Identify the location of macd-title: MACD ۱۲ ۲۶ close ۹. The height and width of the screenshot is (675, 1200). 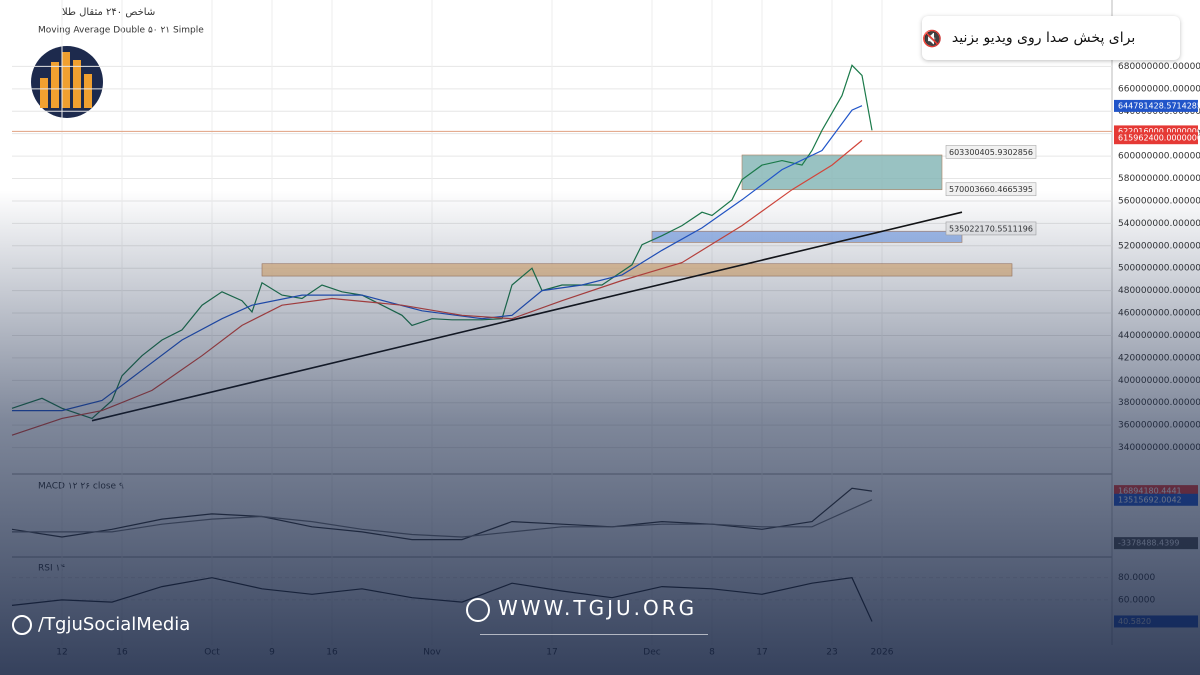
(81, 487).